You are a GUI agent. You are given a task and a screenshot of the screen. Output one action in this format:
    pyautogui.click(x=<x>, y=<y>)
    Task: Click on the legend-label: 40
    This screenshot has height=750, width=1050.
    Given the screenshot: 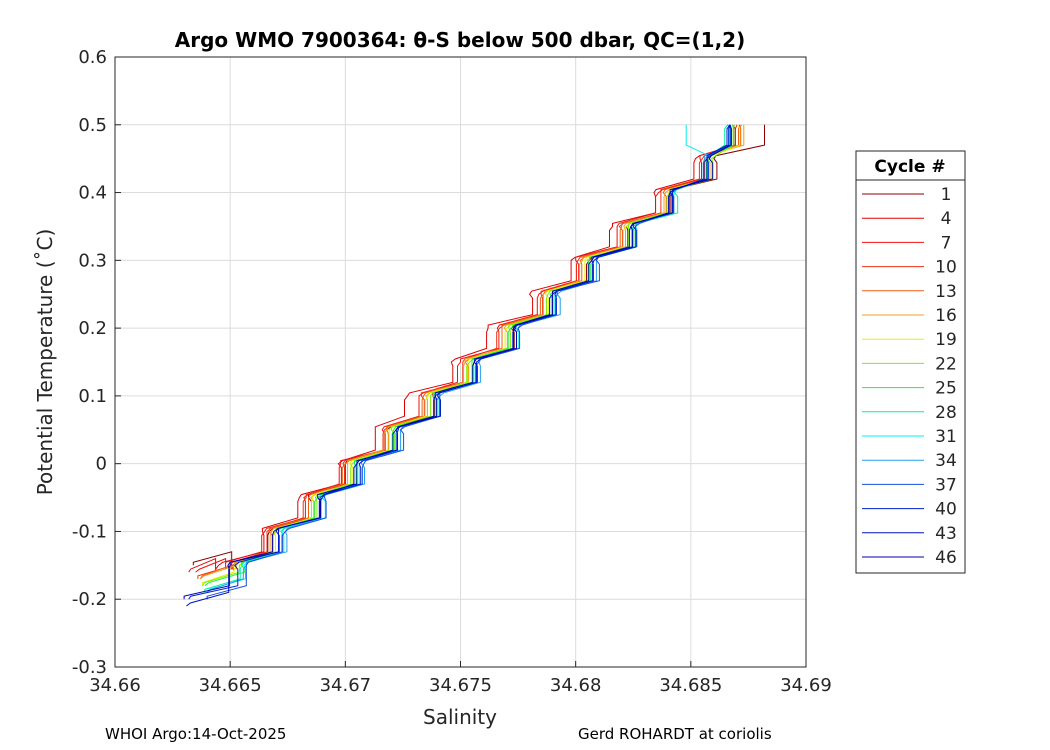 What is the action you would take?
    pyautogui.click(x=946, y=510)
    